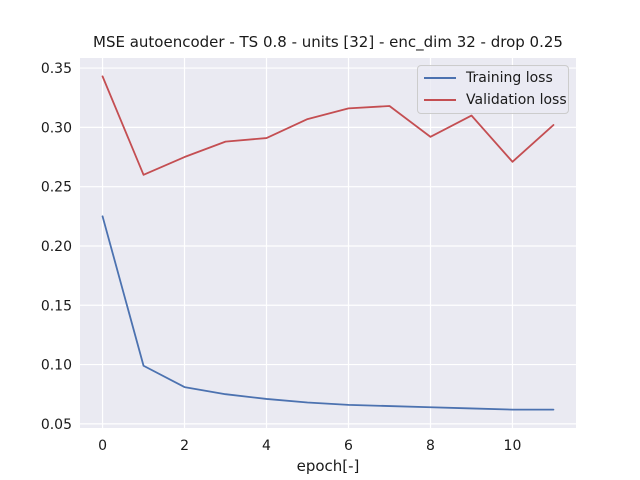 This screenshot has height=480, width=640. What do you see at coordinates (440, 78) in the screenshot?
I see `legend-swatch-training` at bounding box center [440, 78].